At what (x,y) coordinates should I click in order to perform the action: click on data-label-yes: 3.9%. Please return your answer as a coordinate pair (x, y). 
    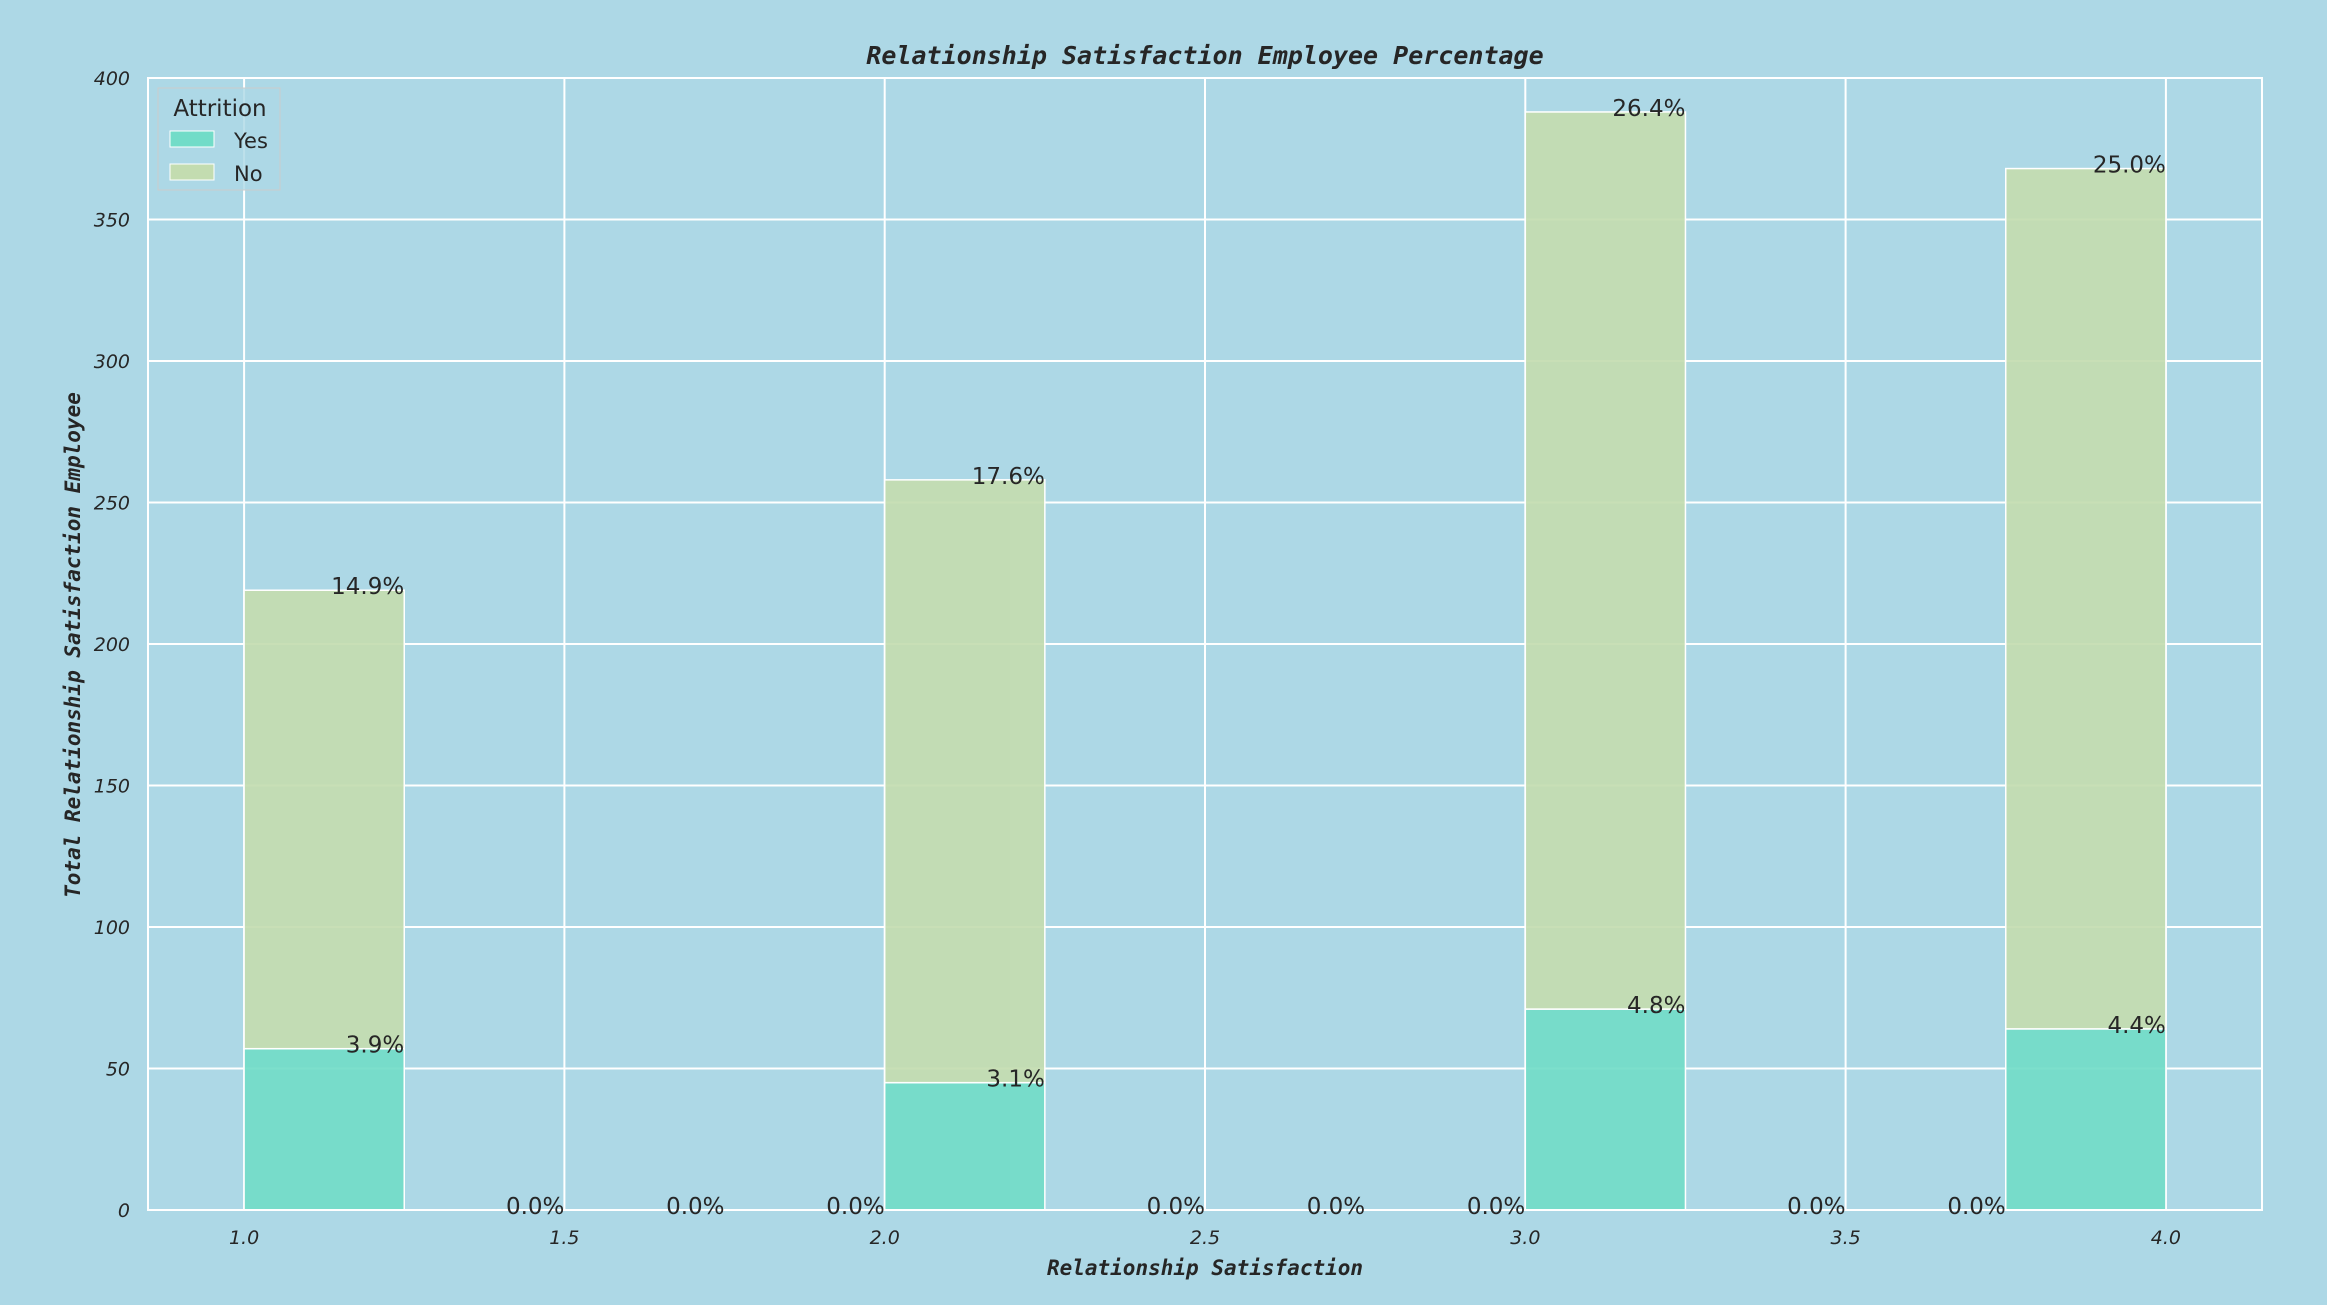
    Looking at the image, I should click on (375, 1046).